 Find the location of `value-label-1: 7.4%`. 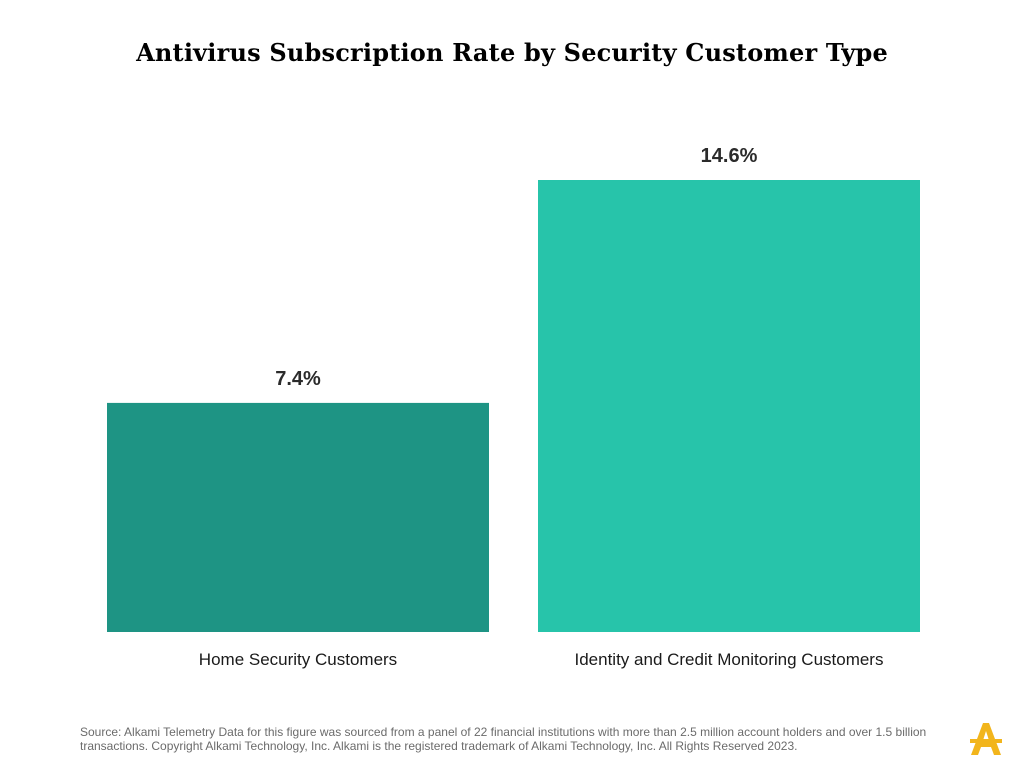

value-label-1: 7.4% is located at coordinates (298, 379).